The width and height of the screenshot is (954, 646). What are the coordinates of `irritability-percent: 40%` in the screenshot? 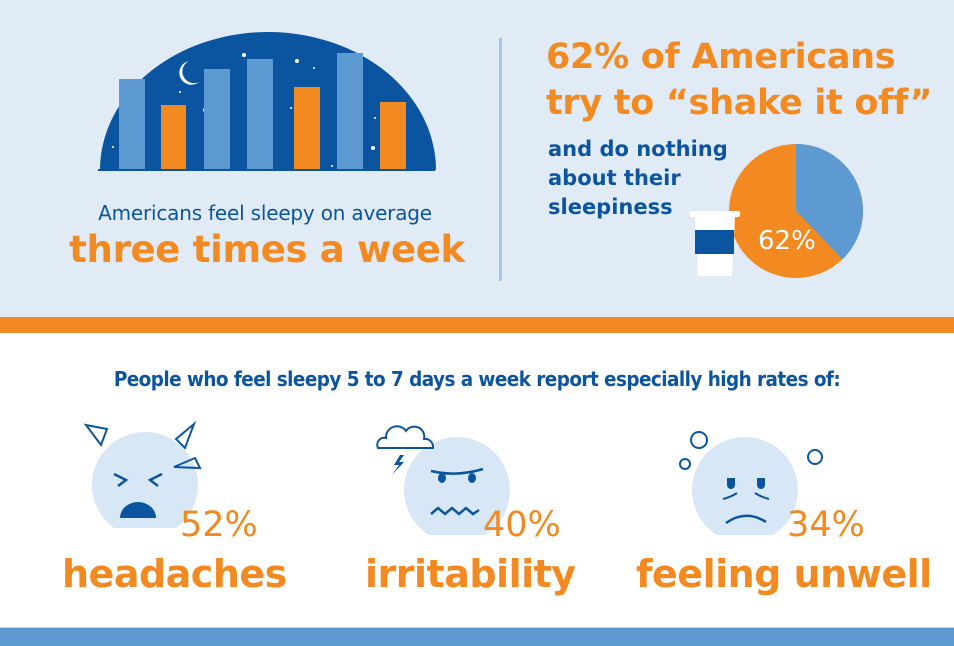 It's located at (522, 525).